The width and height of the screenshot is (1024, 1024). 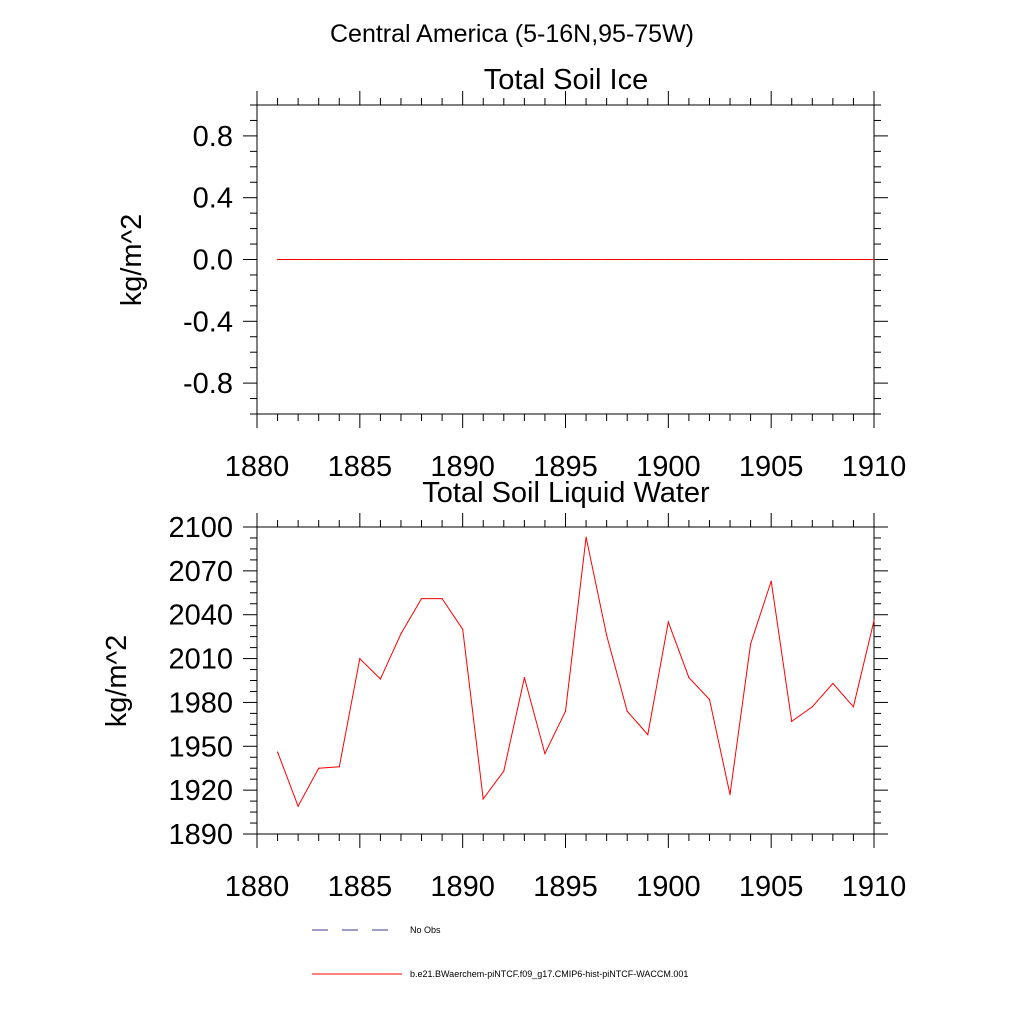 What do you see at coordinates (213, 199) in the screenshot?
I see `y-tick-label: 0.4` at bounding box center [213, 199].